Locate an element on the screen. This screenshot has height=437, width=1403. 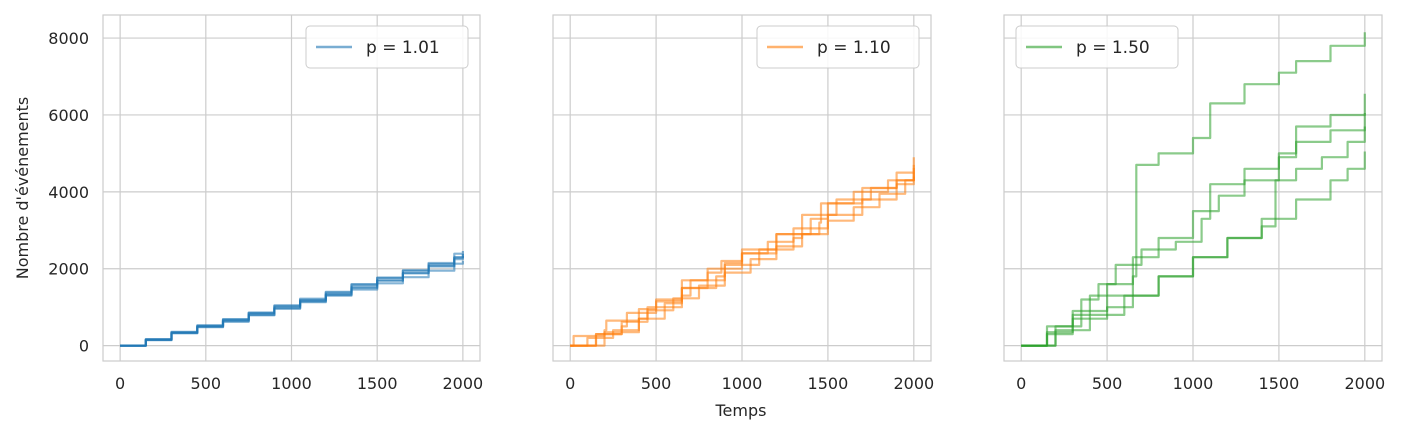
y-tick-label: 8000 is located at coordinates (68, 38).